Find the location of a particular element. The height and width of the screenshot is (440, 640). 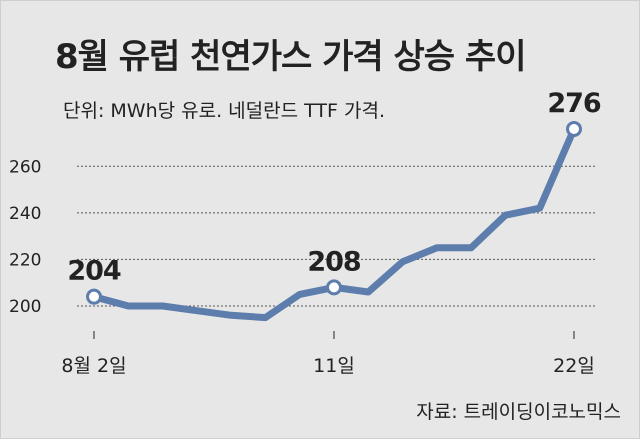

x-tick-label: 22일 is located at coordinates (574, 366).